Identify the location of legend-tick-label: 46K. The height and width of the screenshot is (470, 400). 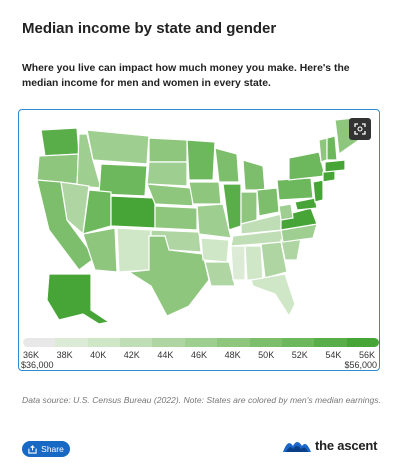
(199, 355).